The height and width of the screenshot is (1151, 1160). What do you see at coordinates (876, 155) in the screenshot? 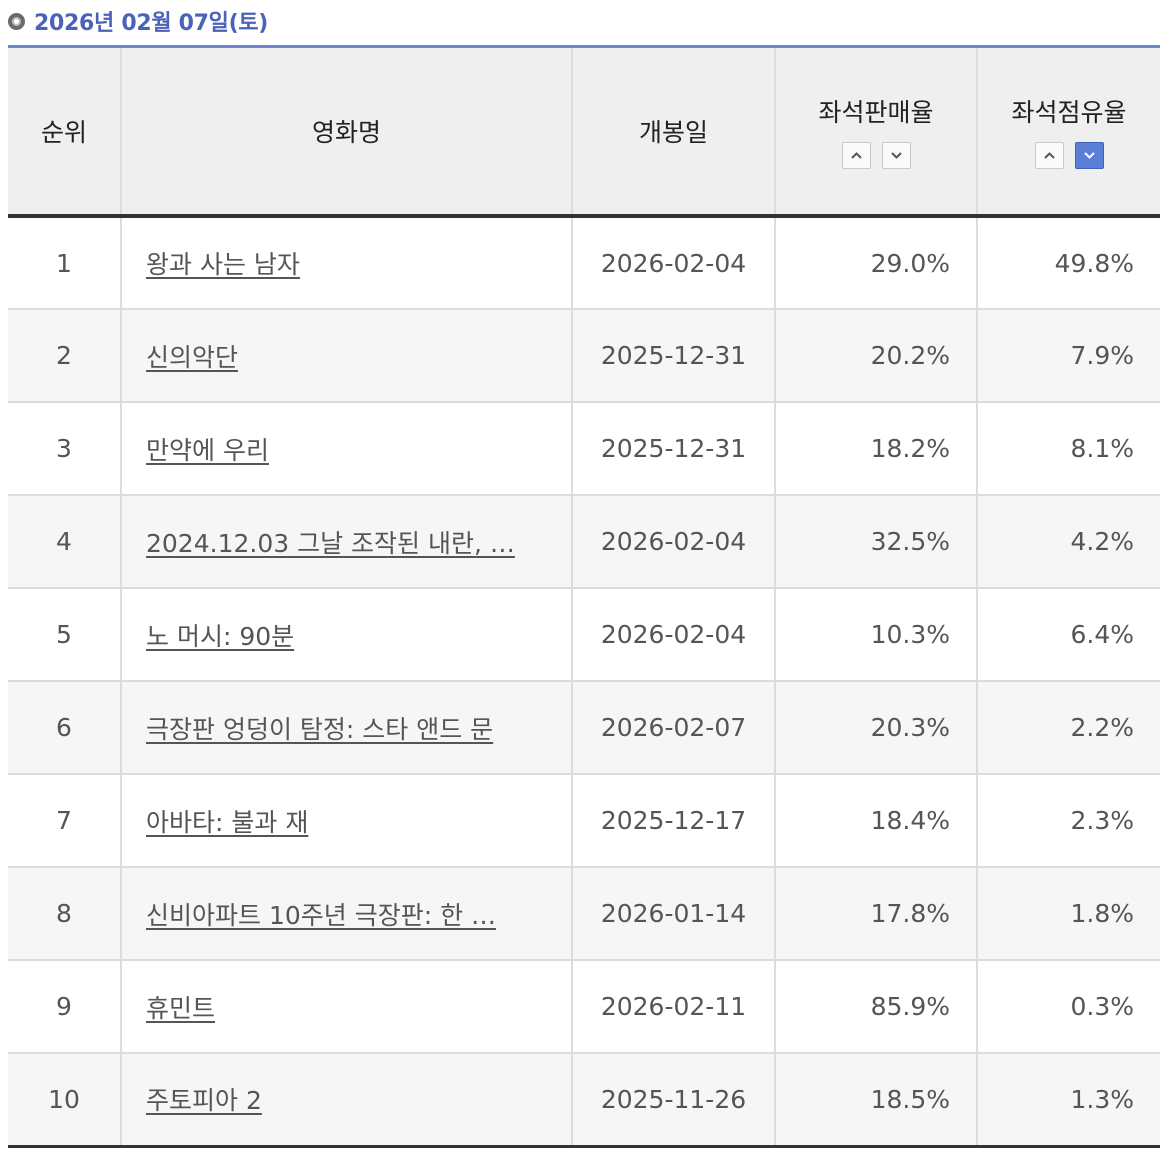
I see `sort-controls-seat-sales` at bounding box center [876, 155].